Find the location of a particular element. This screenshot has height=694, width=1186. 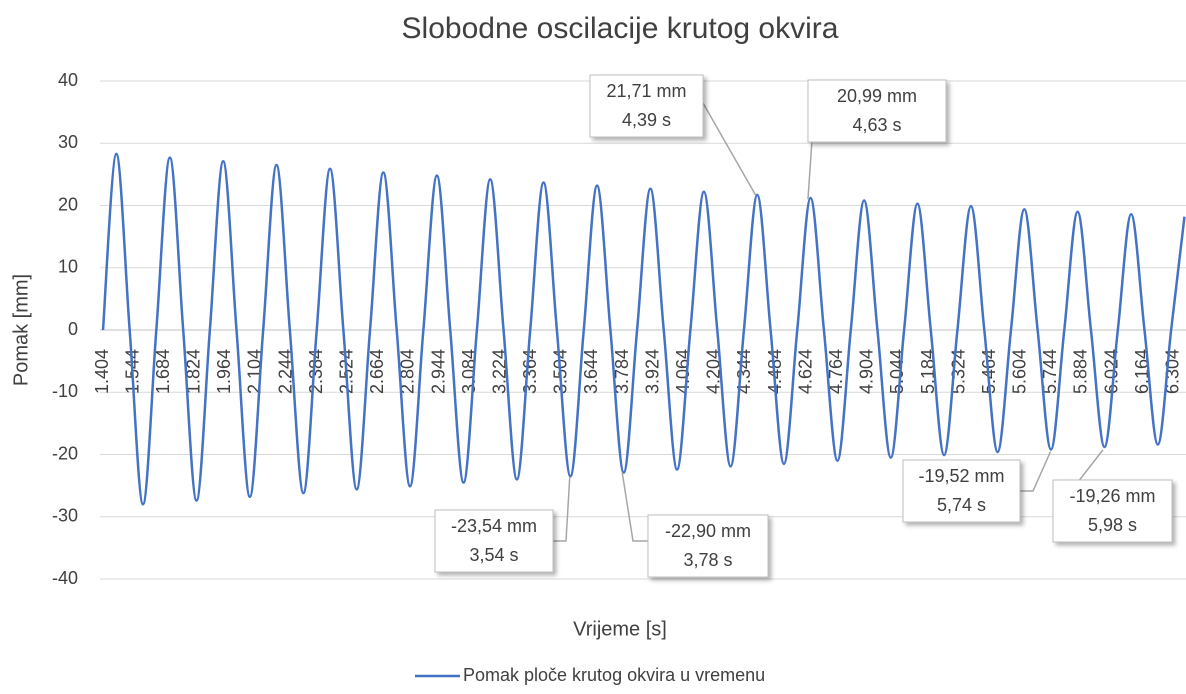

x-tick-label: 4.904 is located at coordinates (867, 371).